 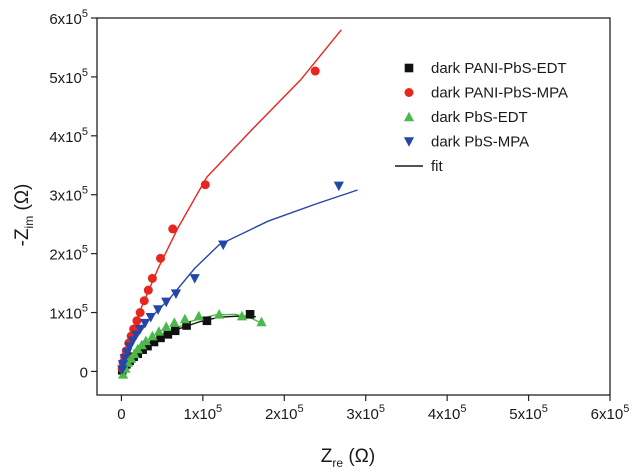 What do you see at coordinates (29, 222) in the screenshot?
I see `y-axis-title-sub: im` at bounding box center [29, 222].